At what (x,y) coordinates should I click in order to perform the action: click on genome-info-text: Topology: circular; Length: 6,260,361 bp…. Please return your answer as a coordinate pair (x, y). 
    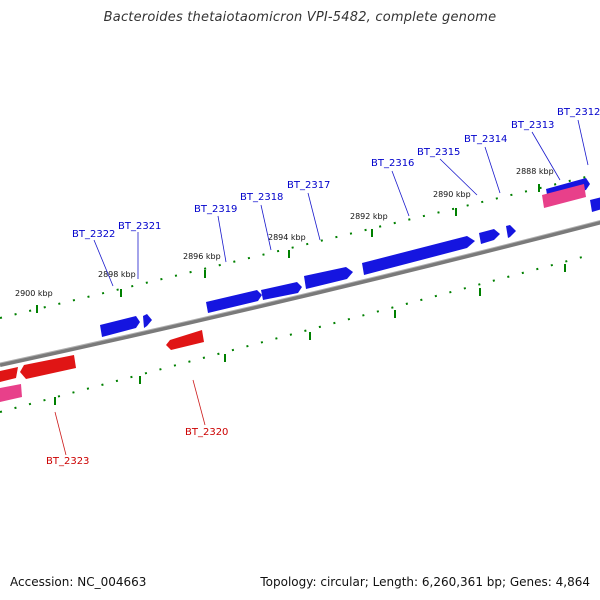
    Looking at the image, I should click on (425, 582).